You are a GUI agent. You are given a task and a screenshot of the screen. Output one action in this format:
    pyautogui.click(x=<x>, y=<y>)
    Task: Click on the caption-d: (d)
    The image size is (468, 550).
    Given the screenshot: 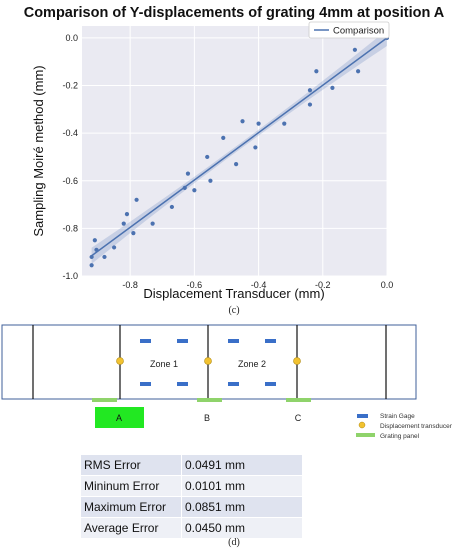 What is the action you would take?
    pyautogui.click(x=234, y=542)
    